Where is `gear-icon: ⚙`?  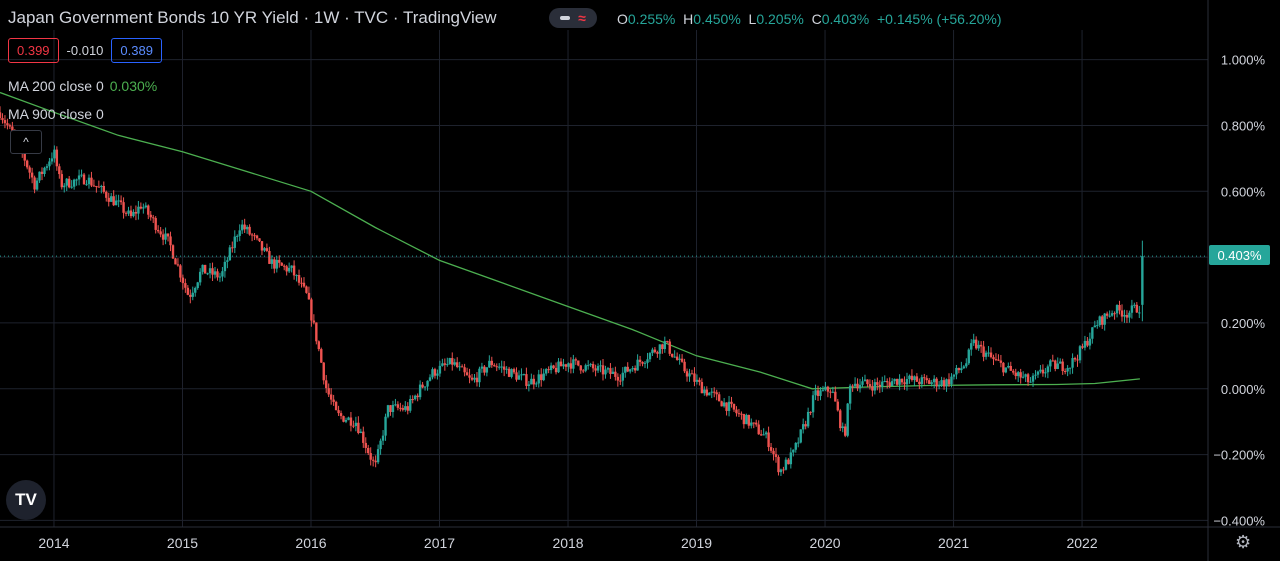 gear-icon: ⚙ is located at coordinates (1243, 542).